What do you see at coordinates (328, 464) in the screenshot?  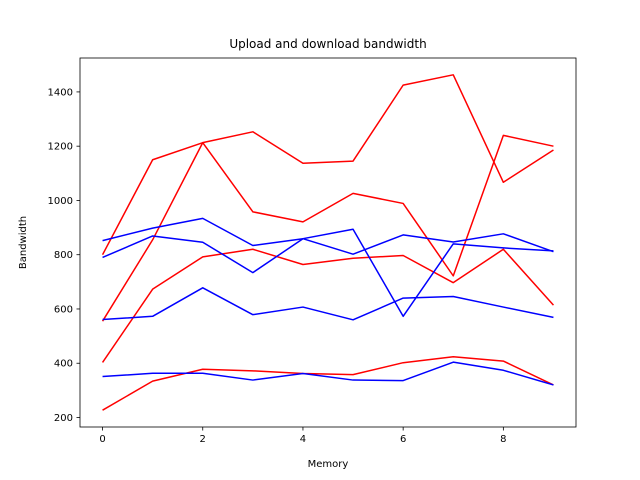 I see `x-axis-label: Memory` at bounding box center [328, 464].